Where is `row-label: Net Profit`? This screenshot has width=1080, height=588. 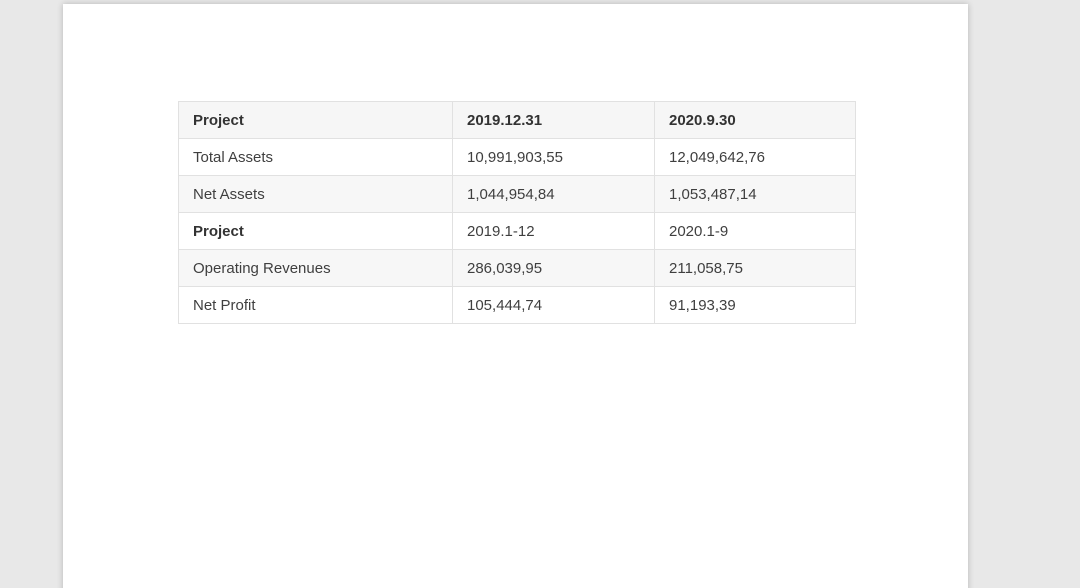
row-label: Net Profit is located at coordinates (315, 305).